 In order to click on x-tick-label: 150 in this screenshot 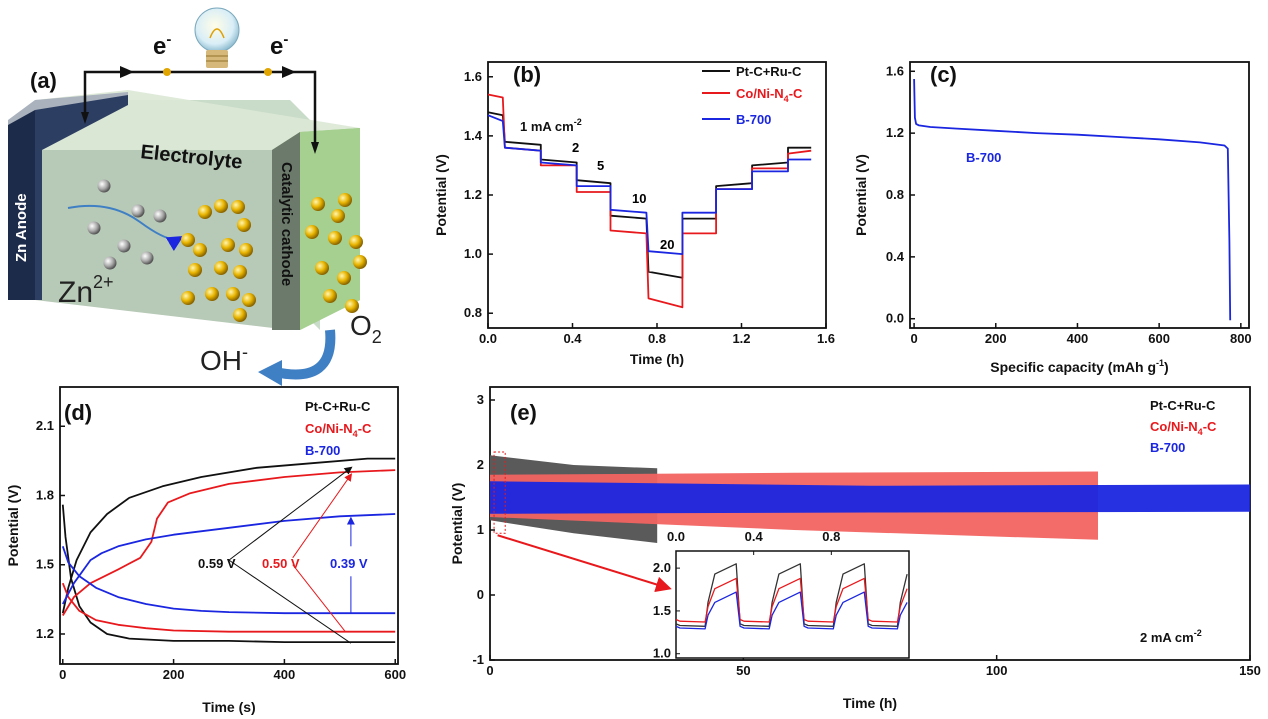, I will do `click(1250, 670)`.